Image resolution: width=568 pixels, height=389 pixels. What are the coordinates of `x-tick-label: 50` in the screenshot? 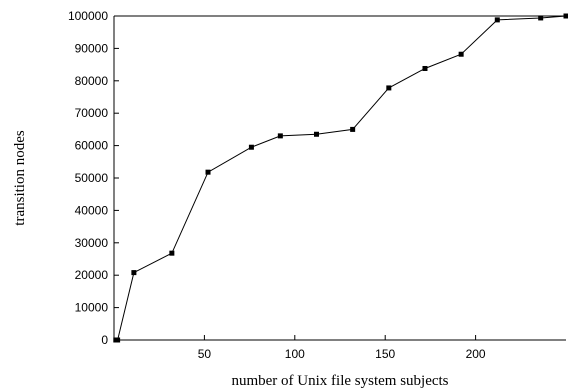 It's located at (205, 354).